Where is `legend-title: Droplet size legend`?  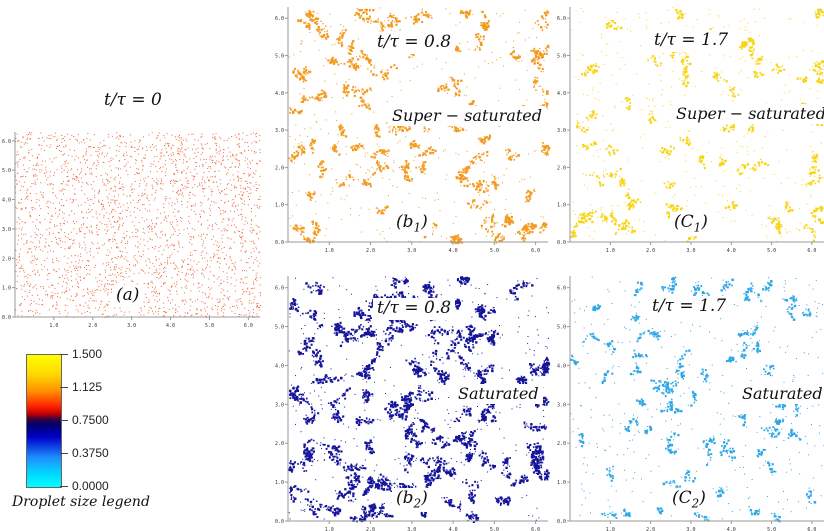
legend-title: Droplet size legend is located at coordinates (81, 502).